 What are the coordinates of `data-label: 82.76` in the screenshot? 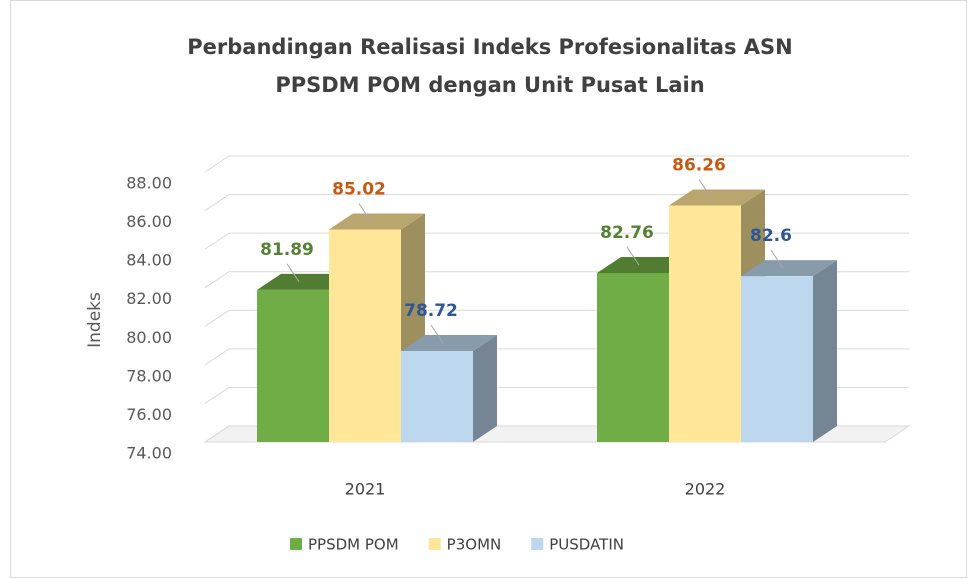 It's located at (627, 233).